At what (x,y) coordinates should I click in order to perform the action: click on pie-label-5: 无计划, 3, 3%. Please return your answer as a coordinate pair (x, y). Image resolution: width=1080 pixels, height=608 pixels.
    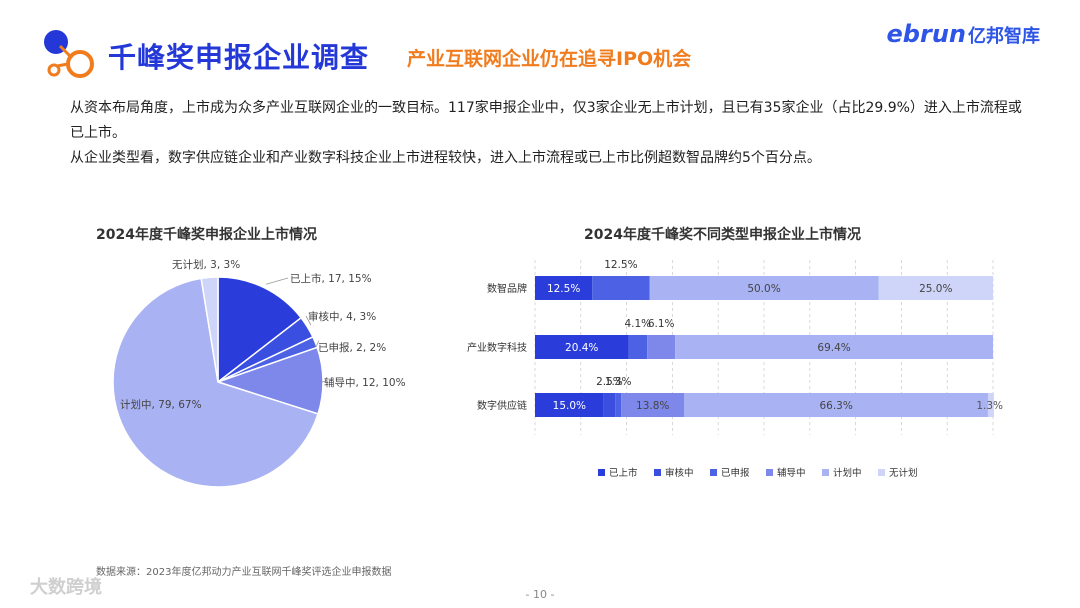
    Looking at the image, I should click on (206, 264).